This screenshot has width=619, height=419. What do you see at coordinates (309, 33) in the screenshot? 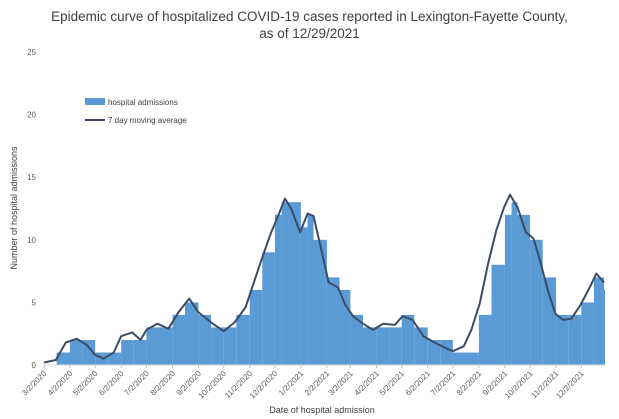
I see `chart-title-line2: as of 12/29/2021` at bounding box center [309, 33].